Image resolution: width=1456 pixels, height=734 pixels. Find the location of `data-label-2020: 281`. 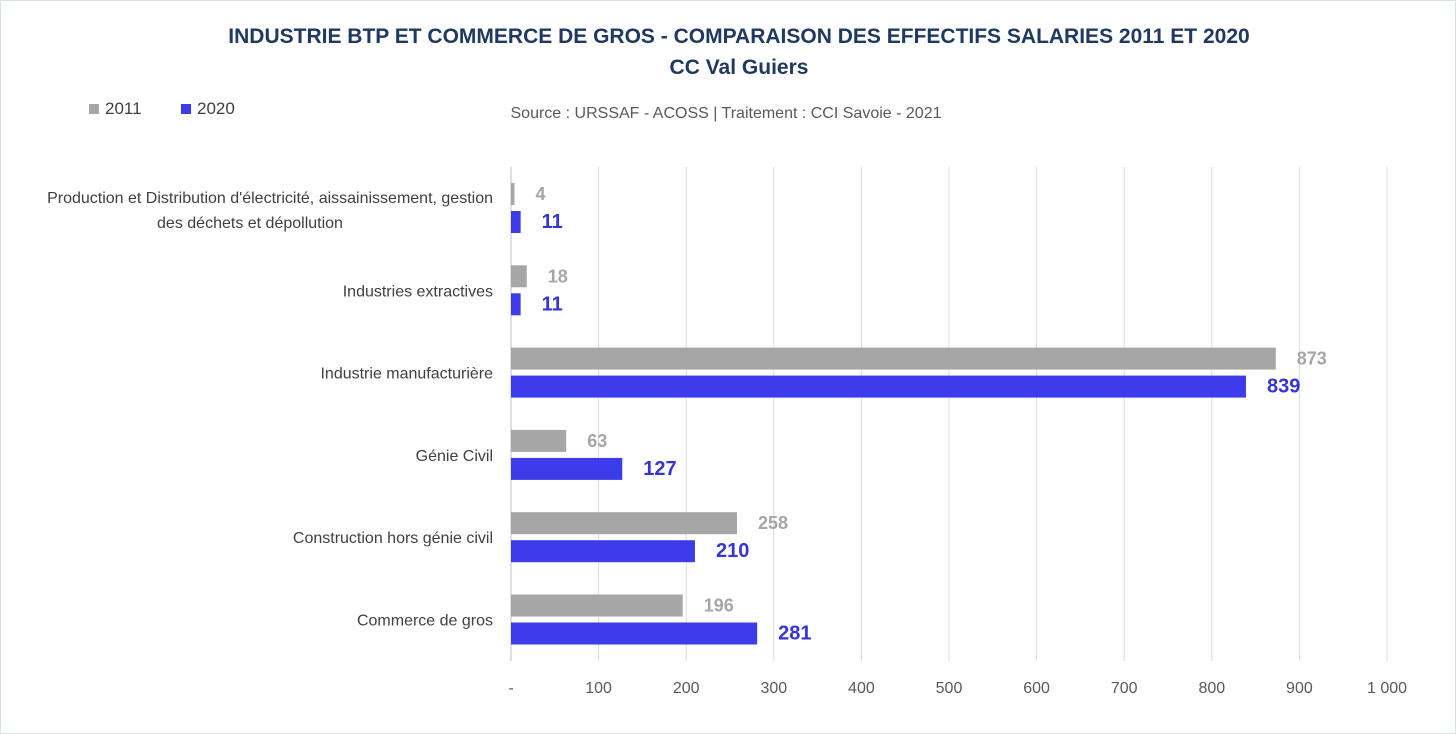

data-label-2020: 281 is located at coordinates (794, 634).